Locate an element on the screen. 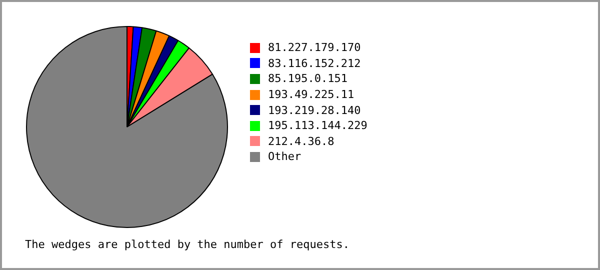  legend-label: 81.227.179.170 is located at coordinates (314, 47).